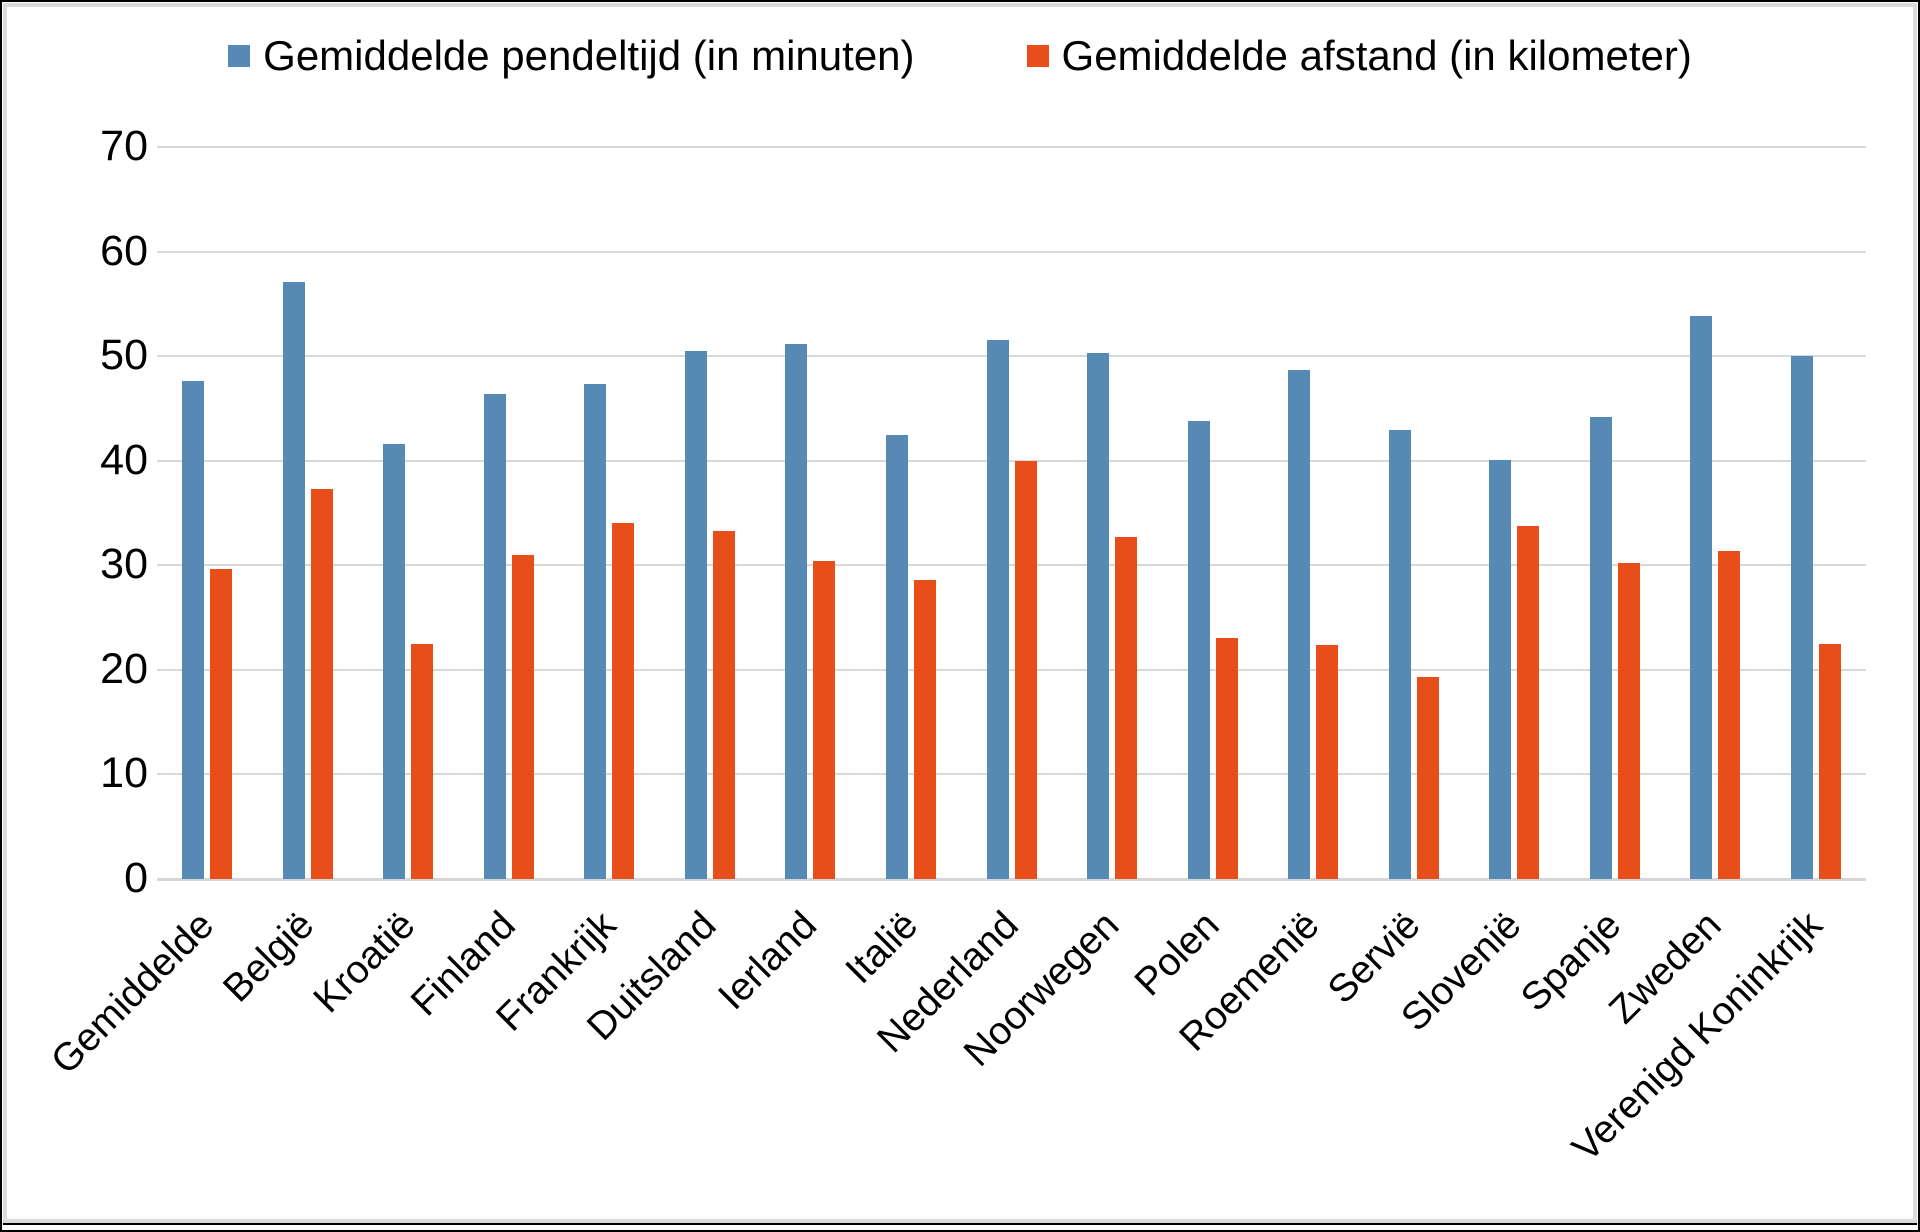 The width and height of the screenshot is (1920, 1232). I want to click on bar-pendeltijd-polen, so click(1199, 649).